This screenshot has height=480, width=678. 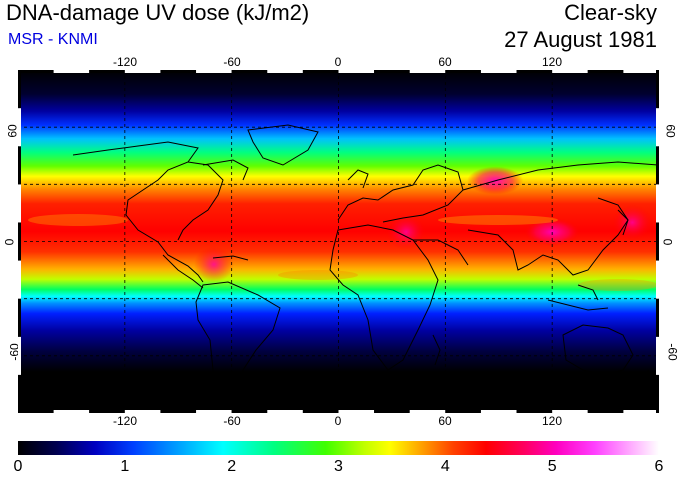 I want to click on lon-tick-top: 0, so click(x=338, y=62).